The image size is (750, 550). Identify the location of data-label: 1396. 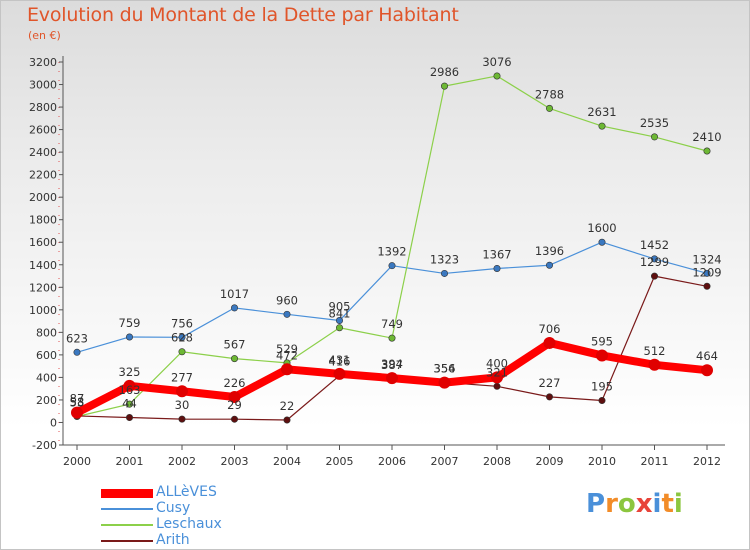
(549, 251).